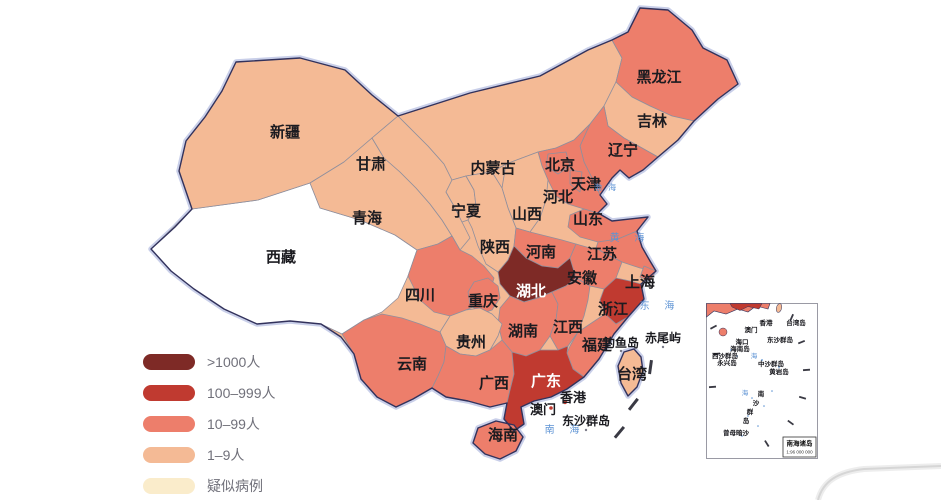 Image resolution: width=941 pixels, height=500 pixels. I want to click on label-jiangsu: 江苏, so click(602, 254).